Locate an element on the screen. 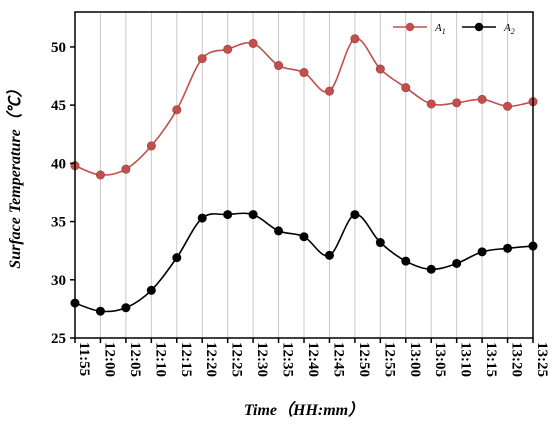  x-tick-label: 13:10 is located at coordinates (466, 359).